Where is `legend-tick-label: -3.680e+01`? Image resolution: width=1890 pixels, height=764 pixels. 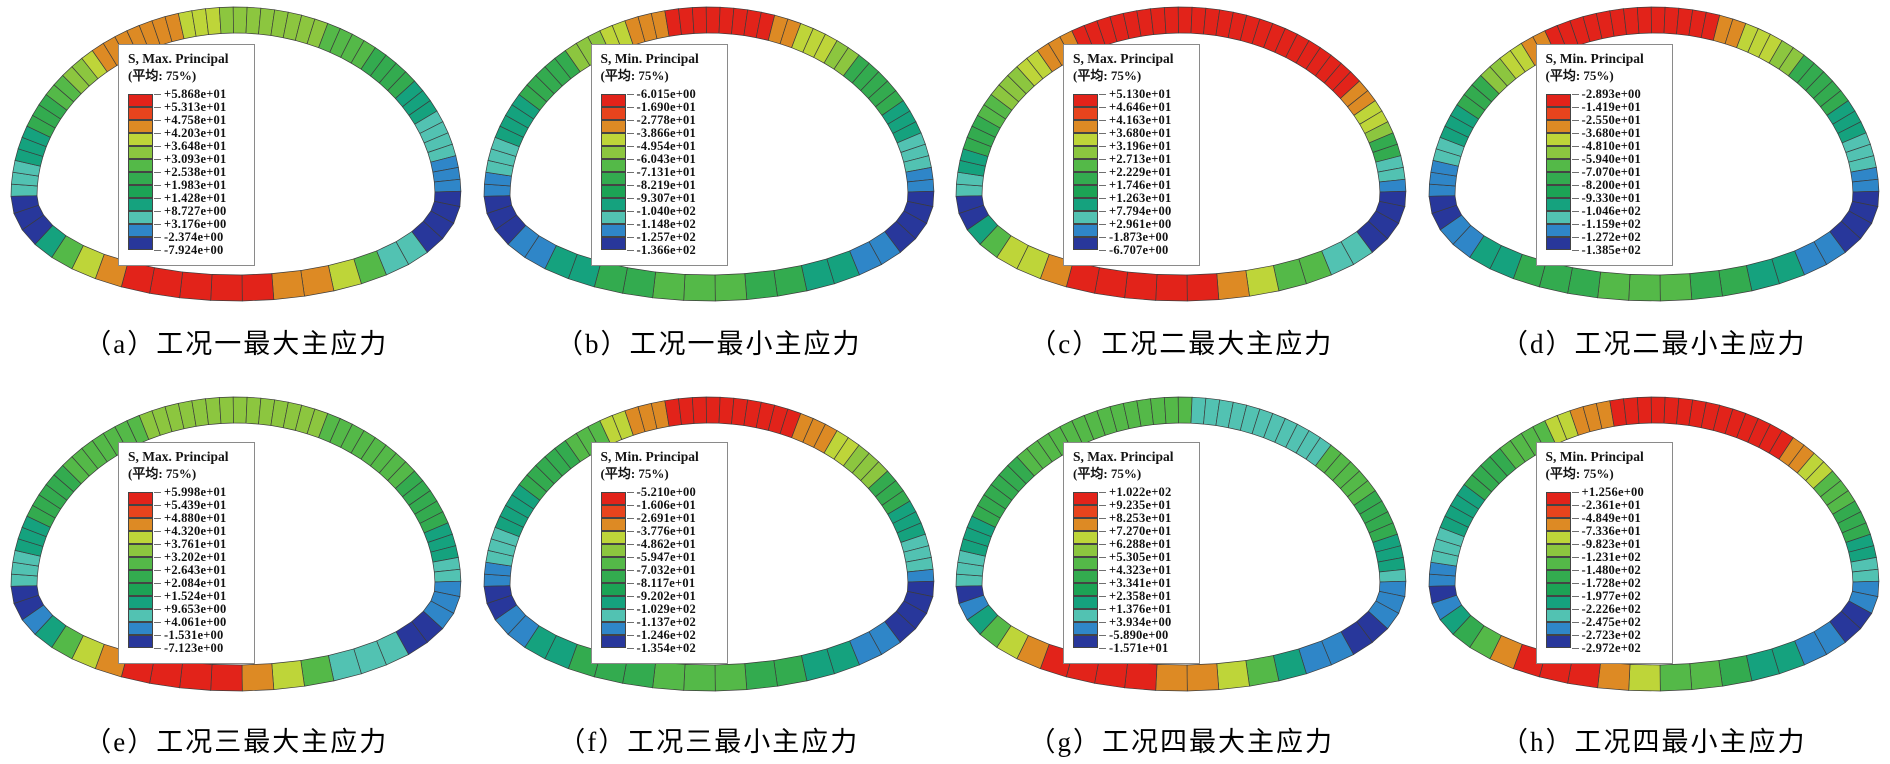 legend-tick-label: -3.680e+01 is located at coordinates (1611, 132).